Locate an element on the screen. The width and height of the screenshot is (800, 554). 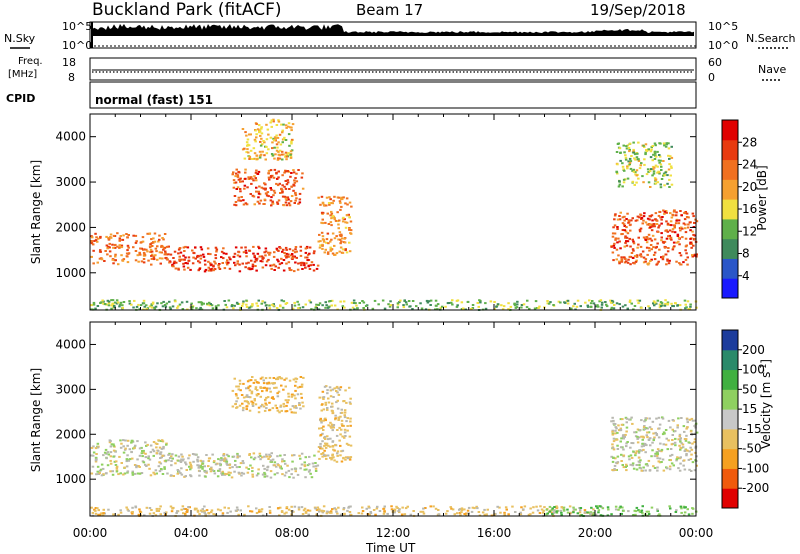
noise-sky-area is located at coordinates (393, 30).